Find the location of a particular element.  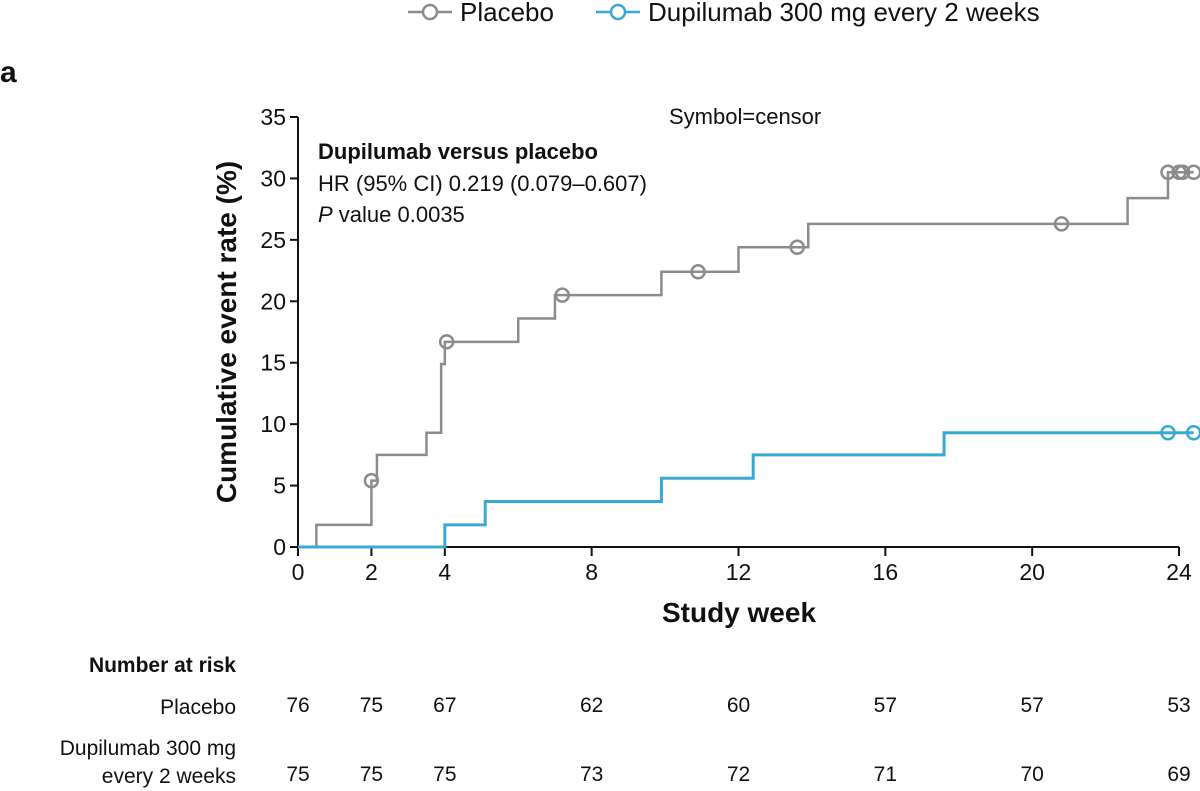

y-tick-label: 30 is located at coordinates (273, 178).